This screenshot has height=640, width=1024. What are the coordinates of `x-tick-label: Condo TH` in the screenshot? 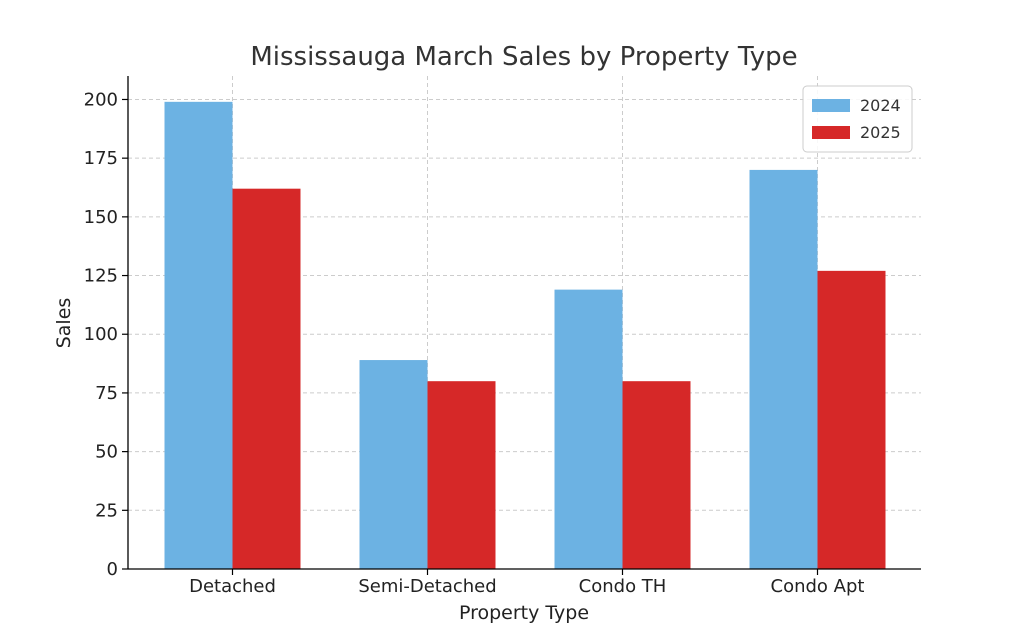 It's located at (623, 586).